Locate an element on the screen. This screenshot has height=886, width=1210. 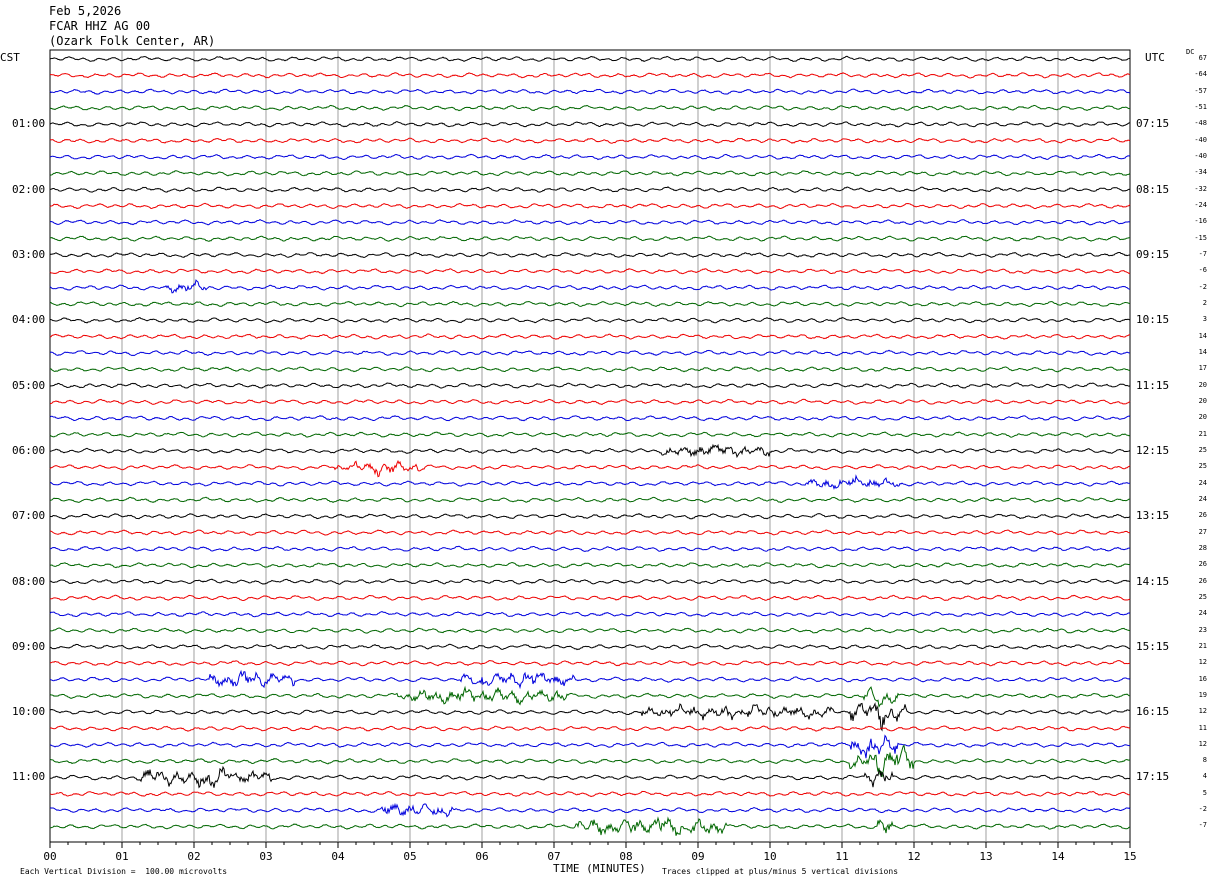
right-hour-label: 12:15 is located at coordinates (1153, 450).